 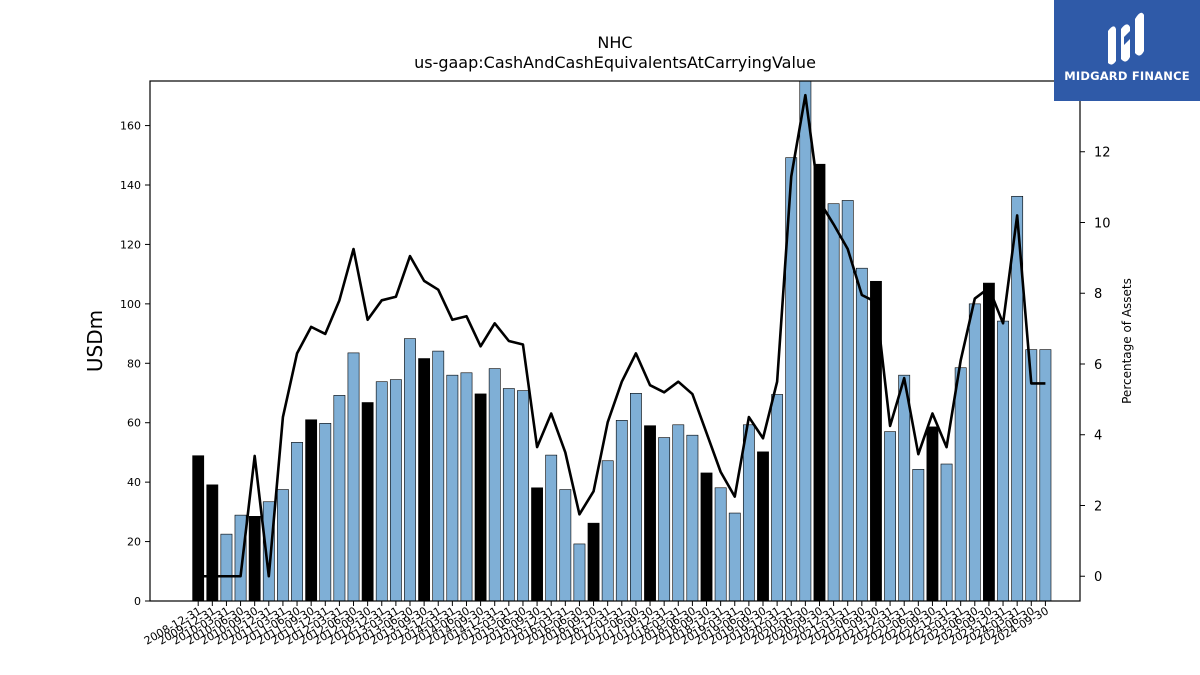 I want to click on y2-tick-label: 4, so click(x=1098, y=436).